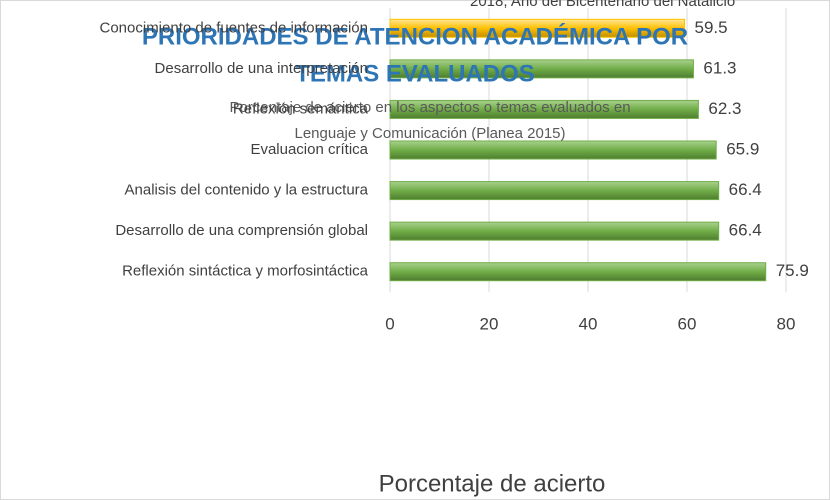  Describe the element at coordinates (786, 323) in the screenshot. I see `x-tick-label: 80` at that location.